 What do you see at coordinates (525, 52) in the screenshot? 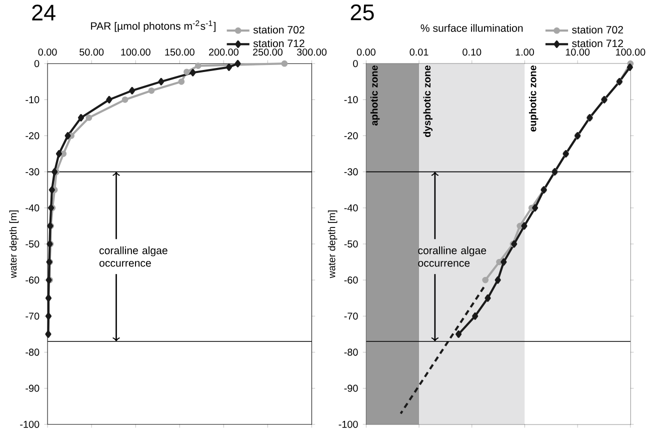
I see `x-tick-label: 1.00` at bounding box center [525, 52].